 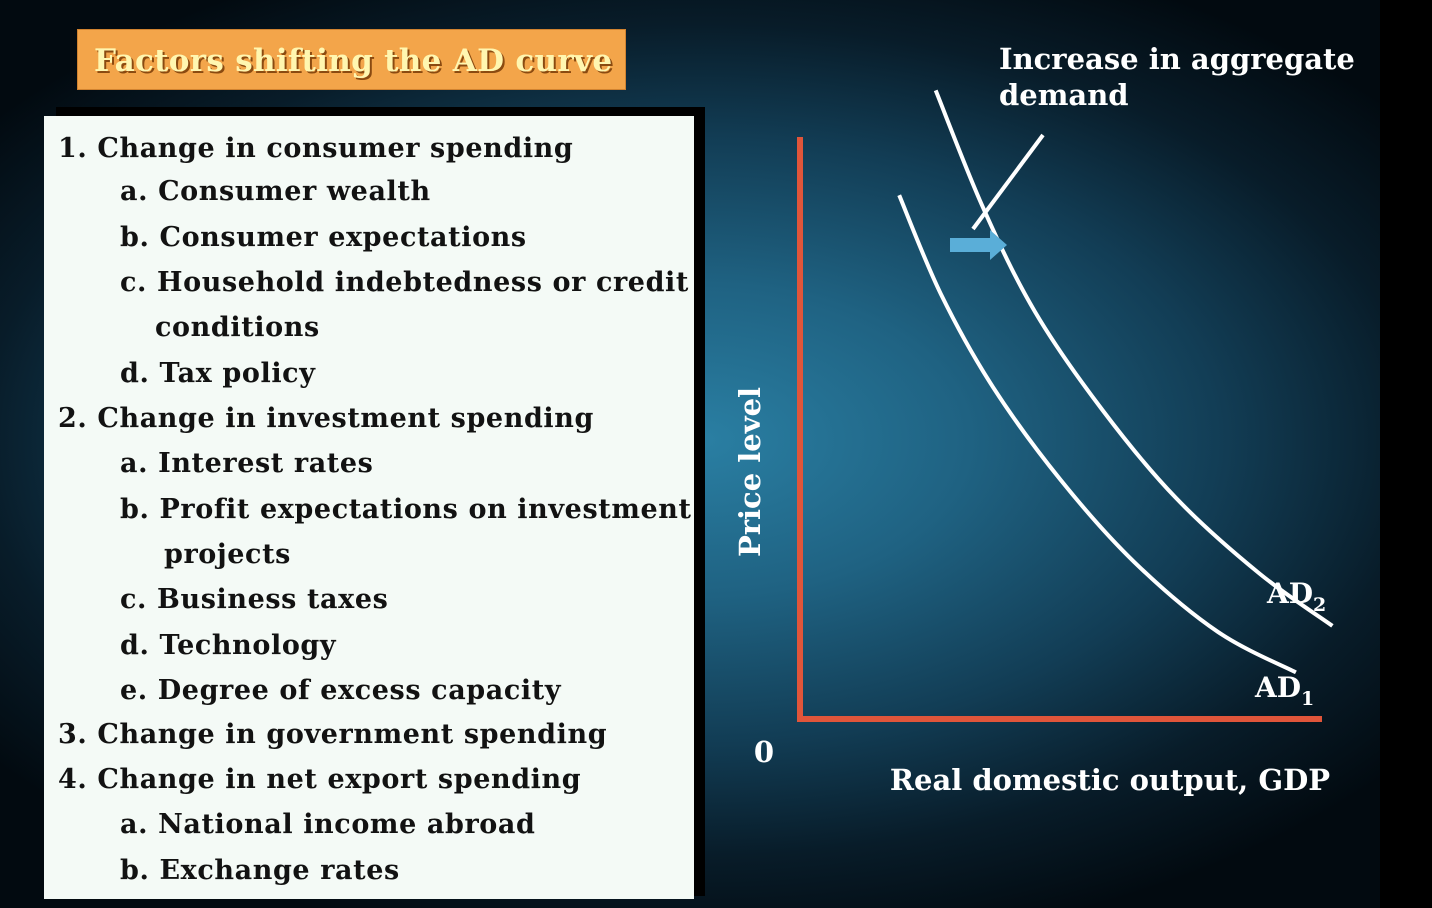 What do you see at coordinates (341, 690) in the screenshot?
I see `list-item: e. Degree of excess capacity` at bounding box center [341, 690].